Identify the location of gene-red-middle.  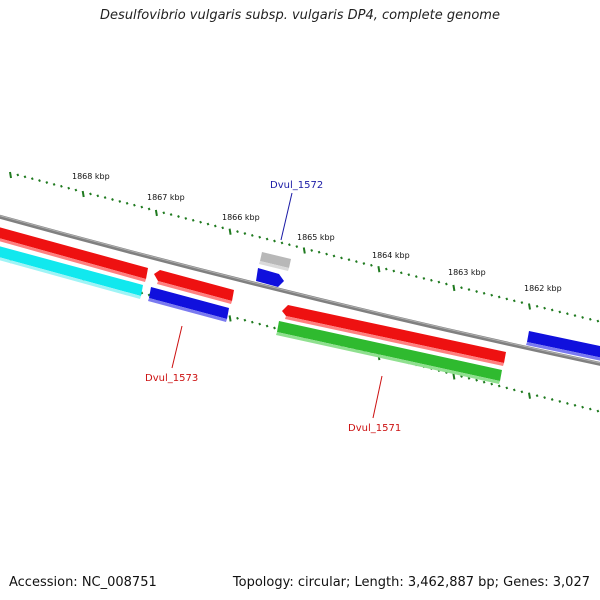
(194, 285).